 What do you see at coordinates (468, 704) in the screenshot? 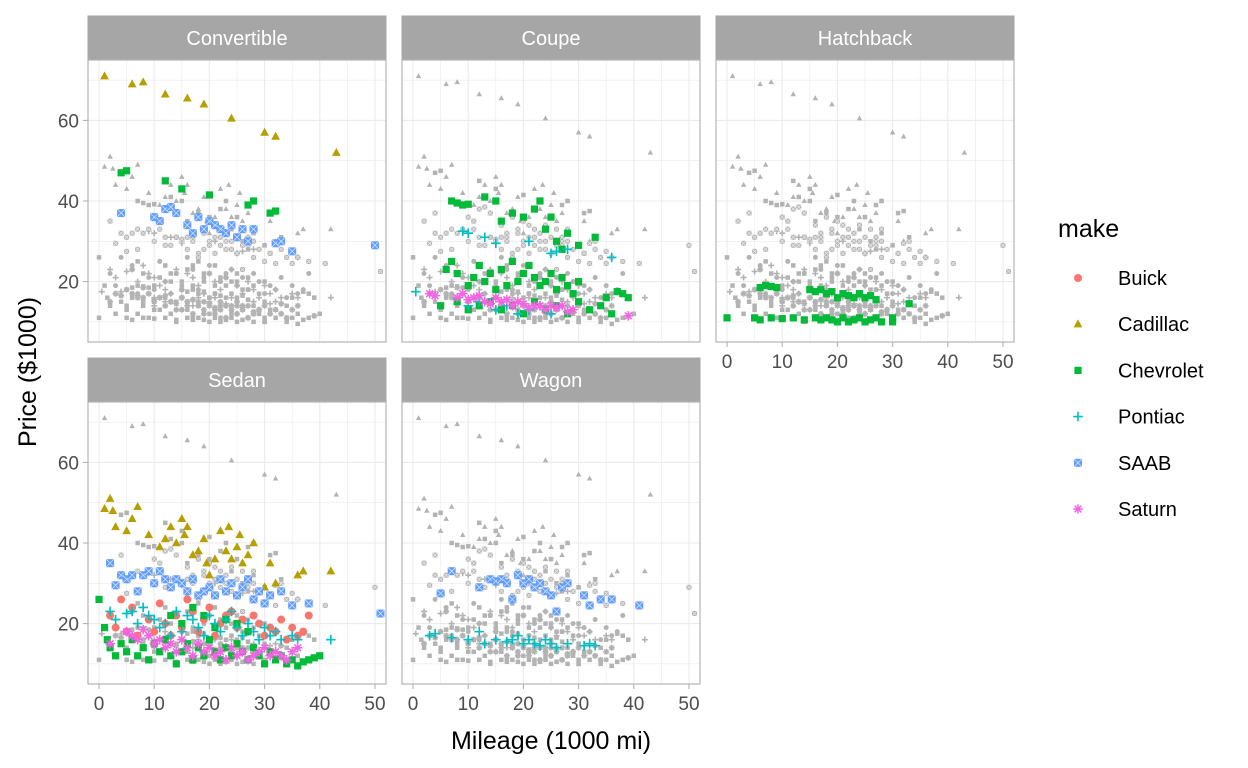
I see `x-tick-label: 10` at bounding box center [468, 704].